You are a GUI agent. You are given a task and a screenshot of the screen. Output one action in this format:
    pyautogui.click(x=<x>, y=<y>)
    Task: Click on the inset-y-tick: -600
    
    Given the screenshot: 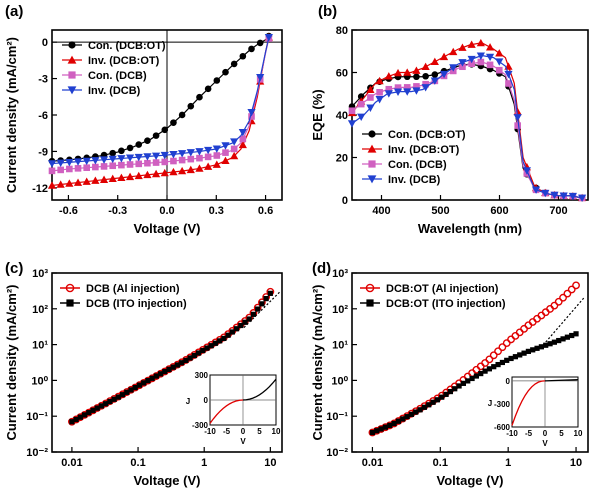 What is the action you would take?
    pyautogui.click(x=502, y=427)
    